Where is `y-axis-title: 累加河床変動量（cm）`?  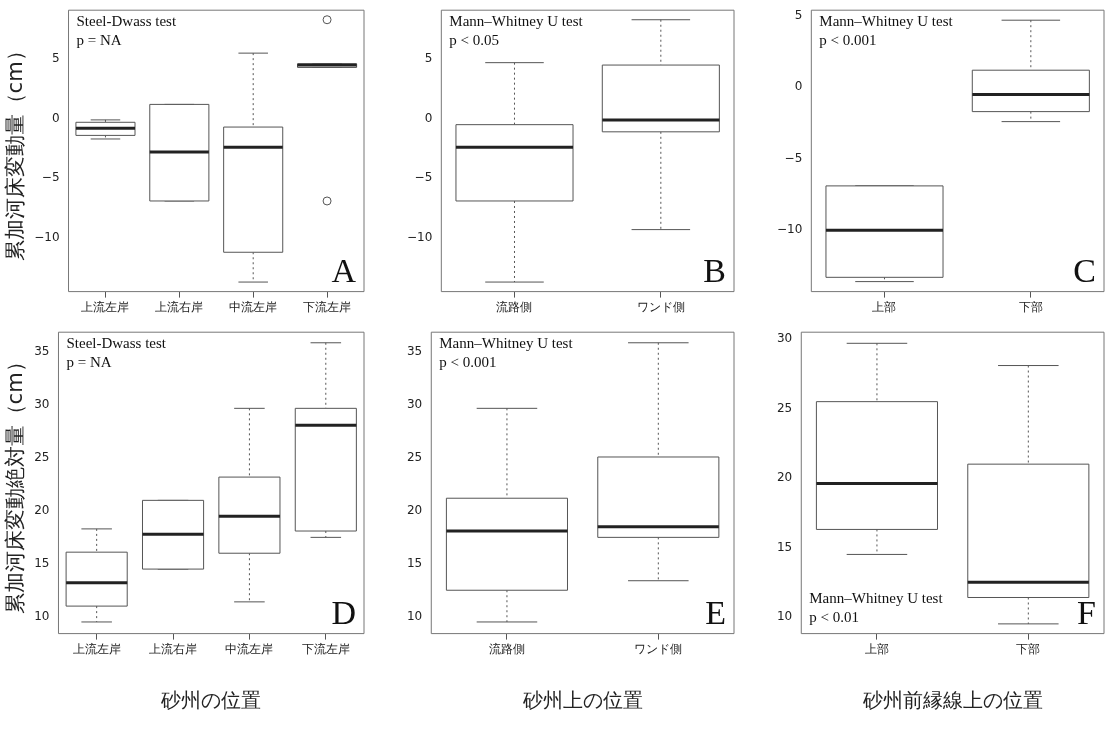 y-axis-title: 累加河床変動量（cm） is located at coordinates (15, 151).